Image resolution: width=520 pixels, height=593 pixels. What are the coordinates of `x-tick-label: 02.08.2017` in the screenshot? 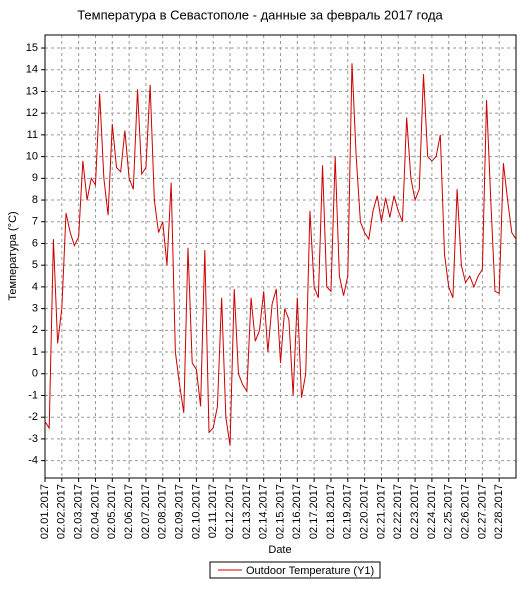 It's located at (163, 511).